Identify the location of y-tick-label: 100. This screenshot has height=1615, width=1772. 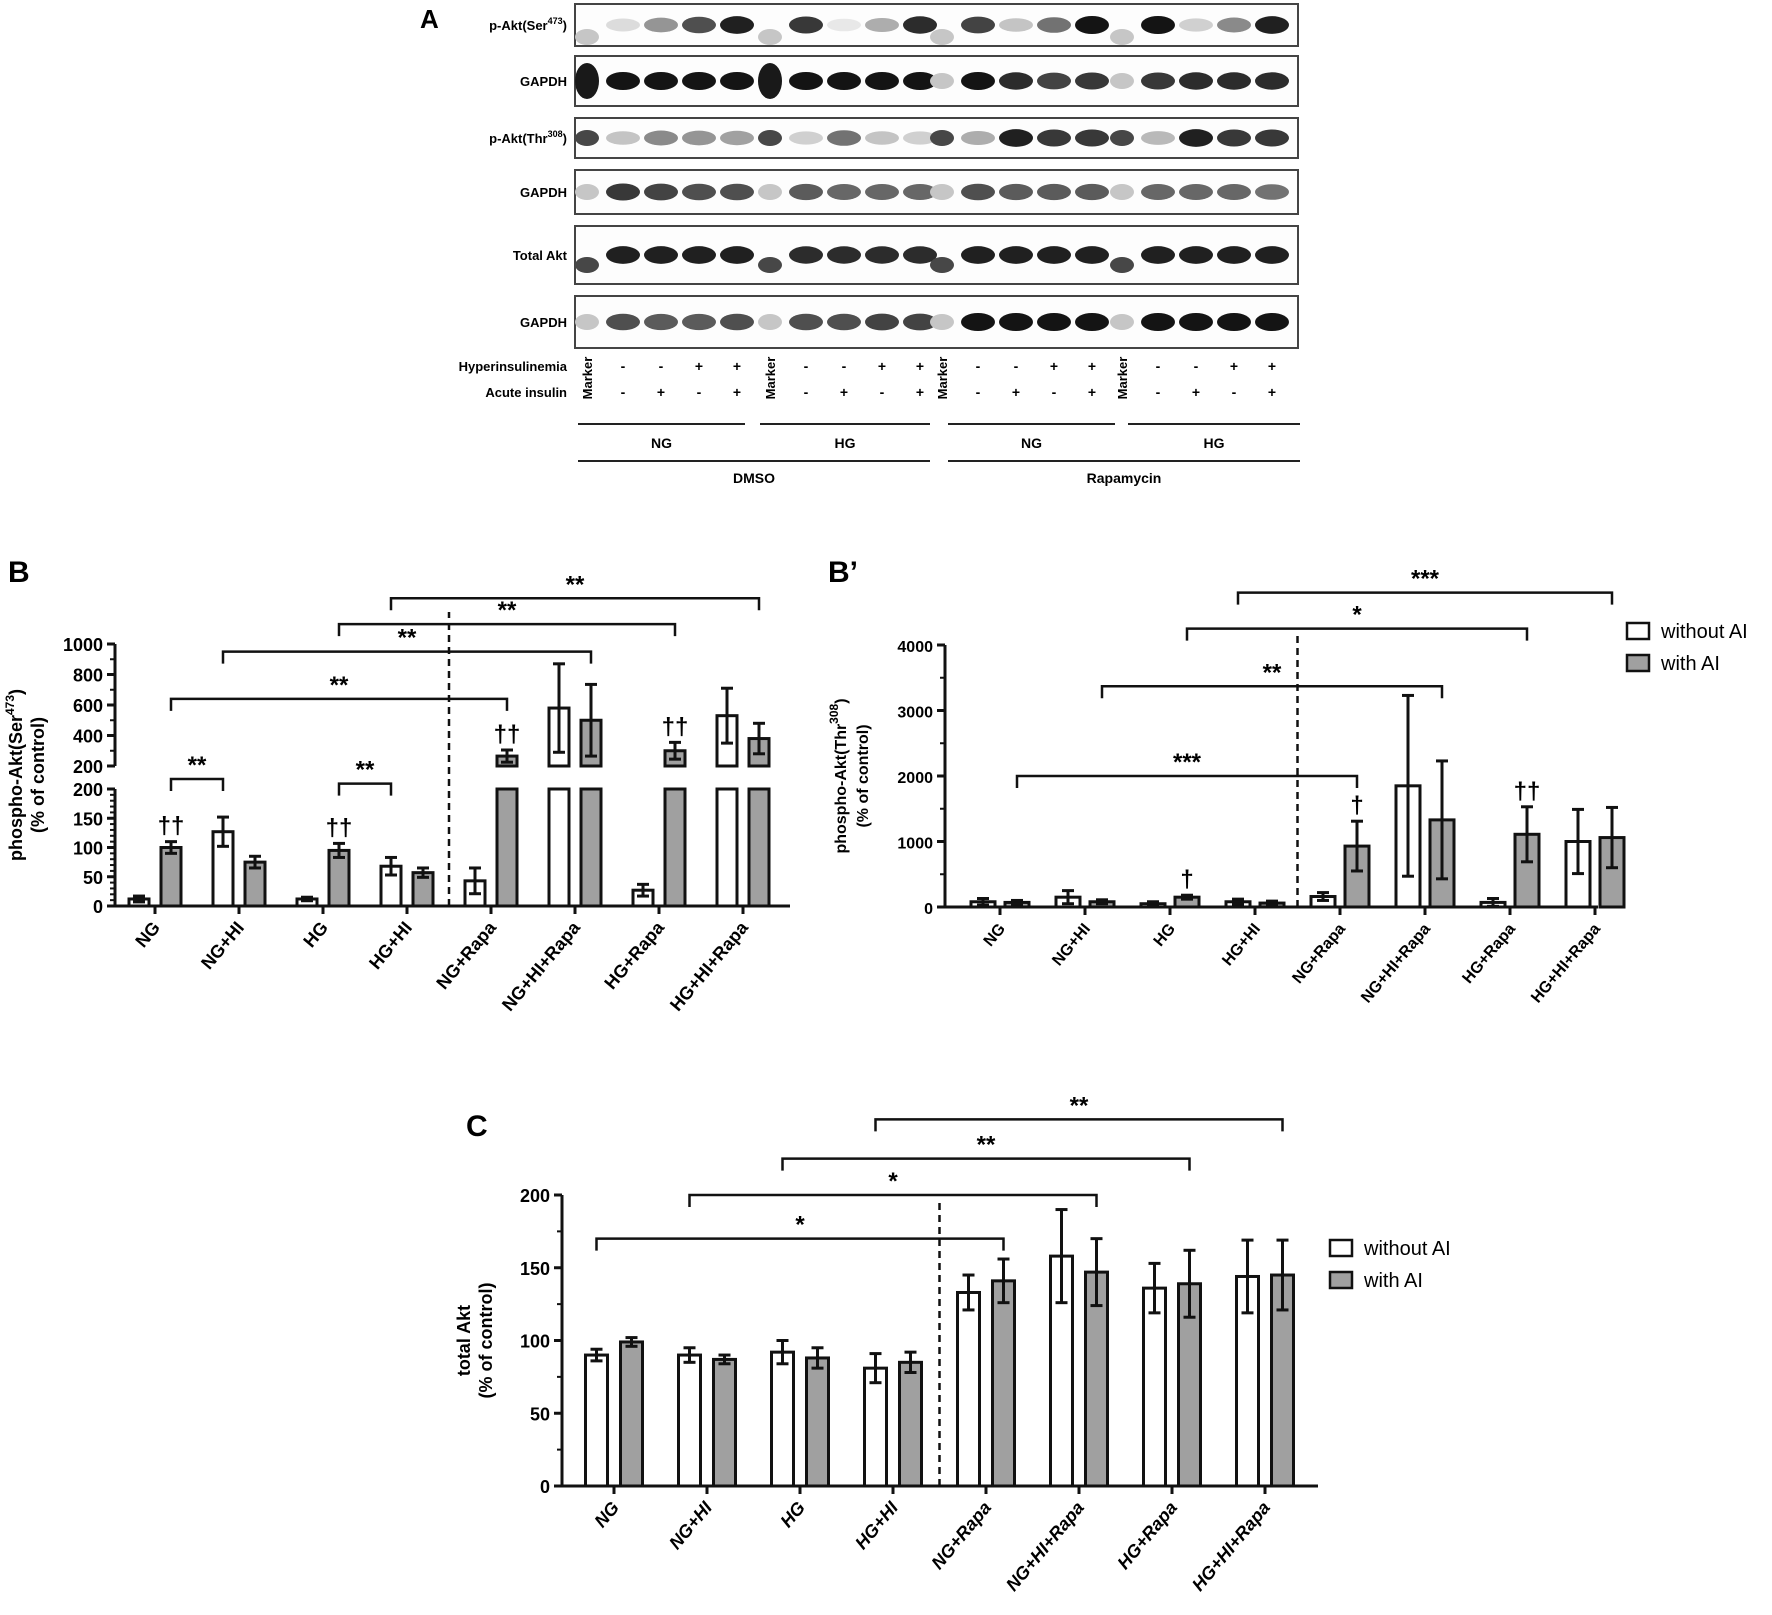
(88, 849).